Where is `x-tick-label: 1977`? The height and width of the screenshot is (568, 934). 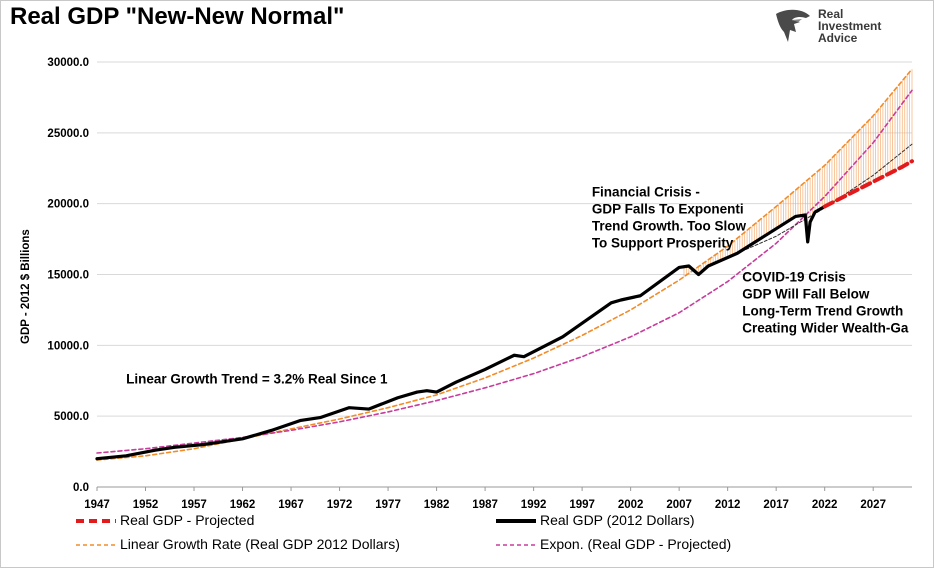 x-tick-label: 1977 is located at coordinates (388, 504).